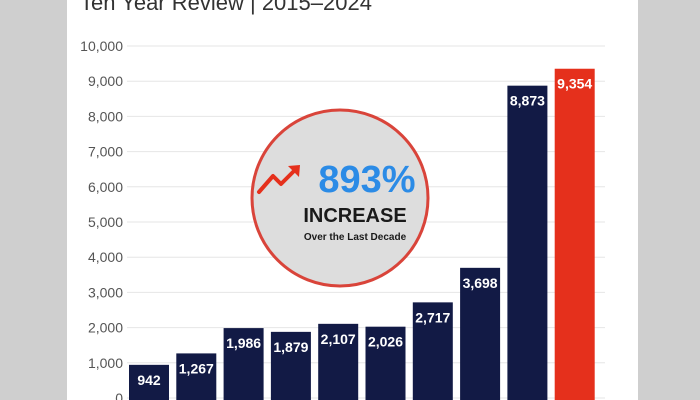  What do you see at coordinates (338, 339) in the screenshot?
I see `bar-label-2019: 2,107` at bounding box center [338, 339].